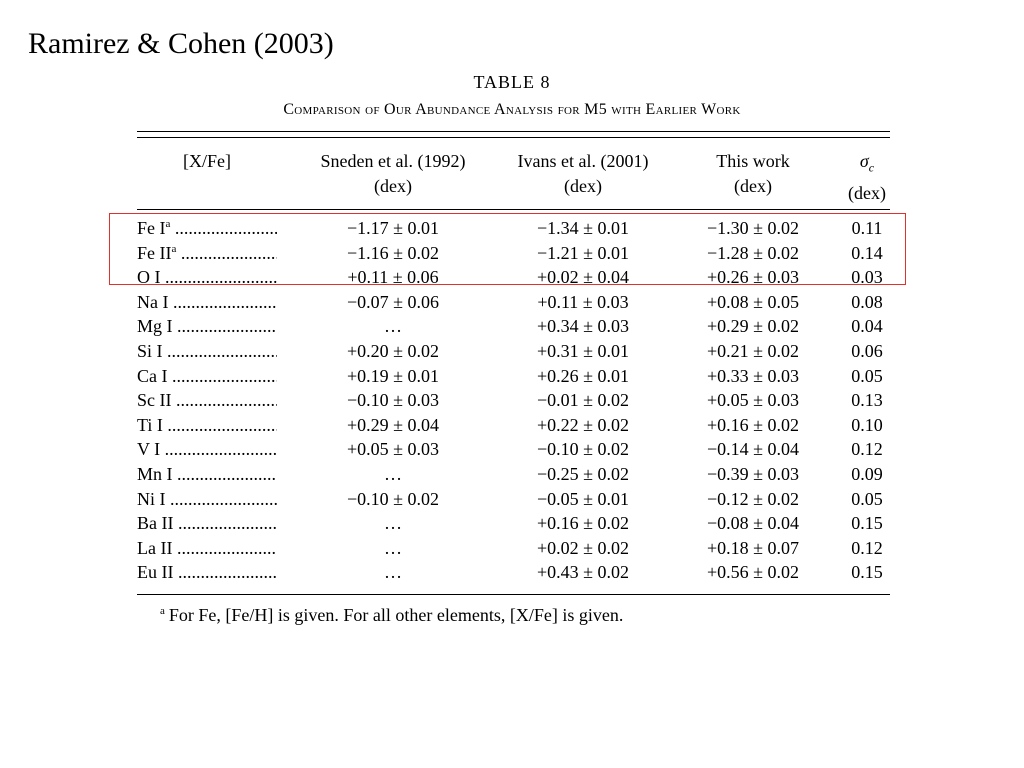 The image size is (1024, 768). I want to click on column-header-line1: Sneden et al. (1992), so click(393, 161).